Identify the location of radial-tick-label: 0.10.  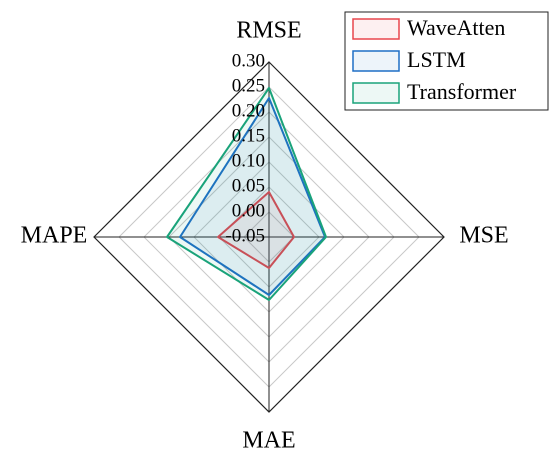
(248, 160).